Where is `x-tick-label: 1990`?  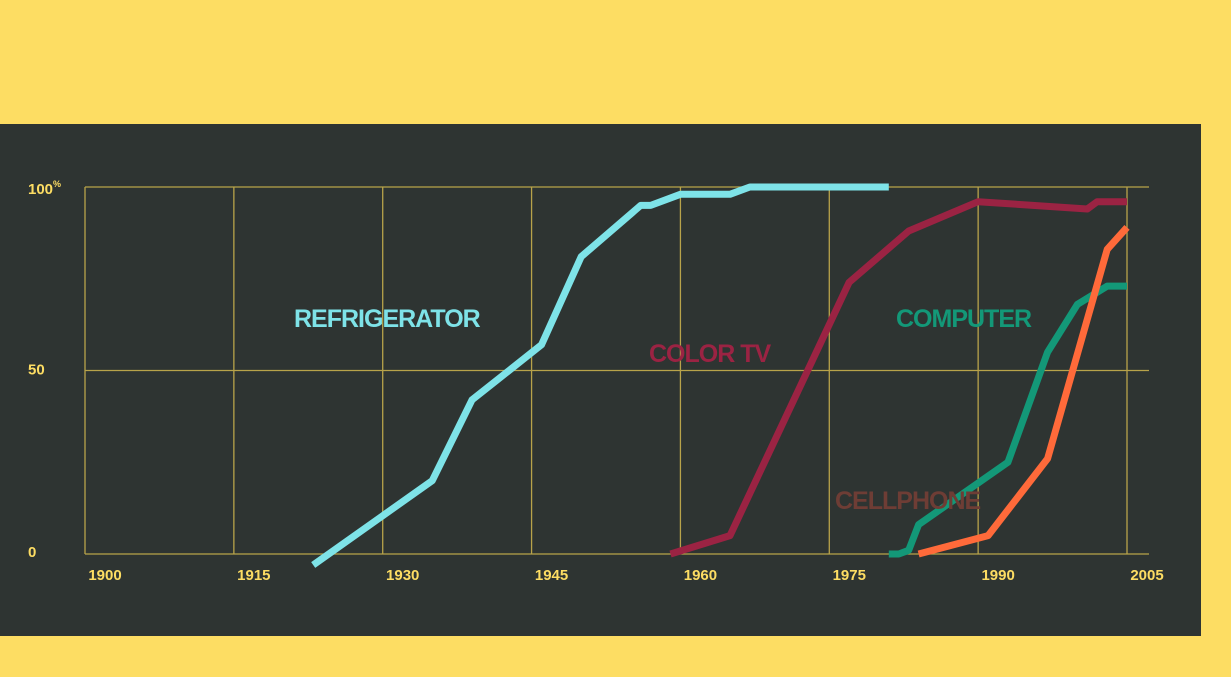 x-tick-label: 1990 is located at coordinates (997, 575).